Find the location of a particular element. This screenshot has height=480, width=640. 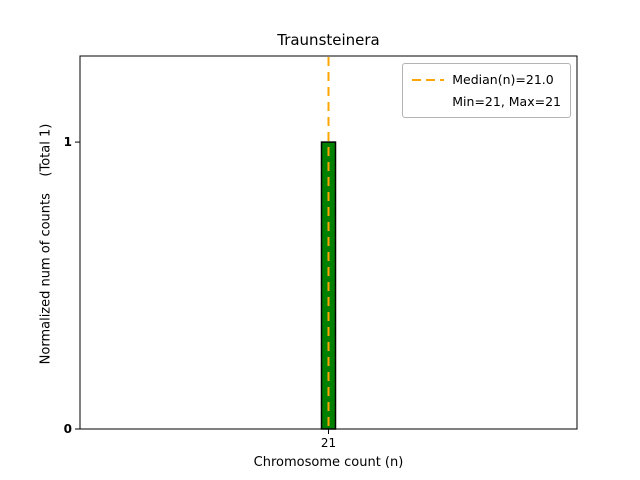

y-tick-label: 0 is located at coordinates (68, 429).